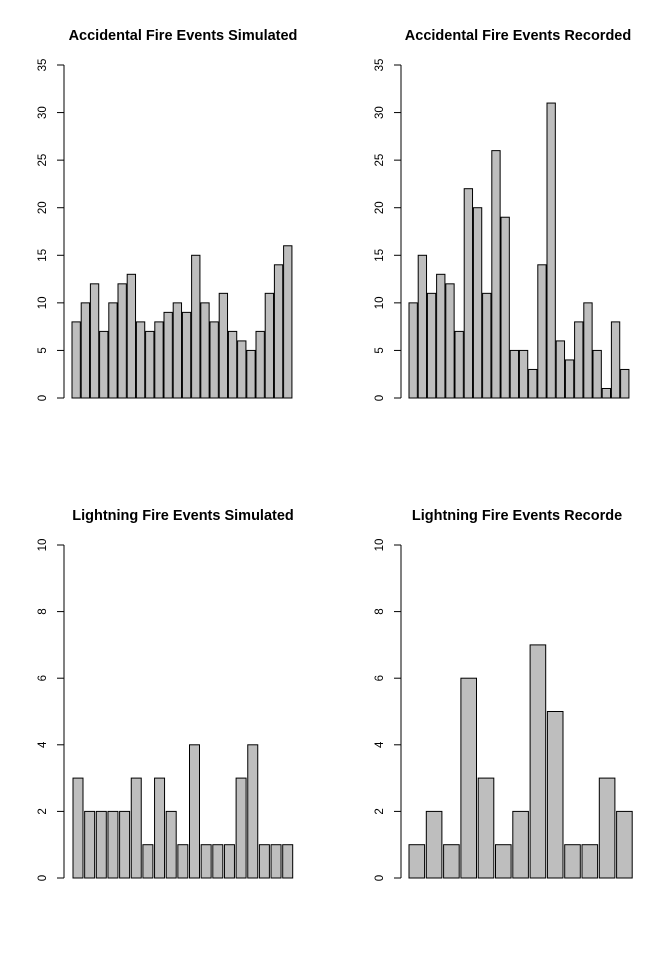 Image resolution: width=672 pixels, height=960 pixels. I want to click on chart-panel-3: Lightning Fire Events Simulated 0 2 4 6 8 10, so click(165, 694).